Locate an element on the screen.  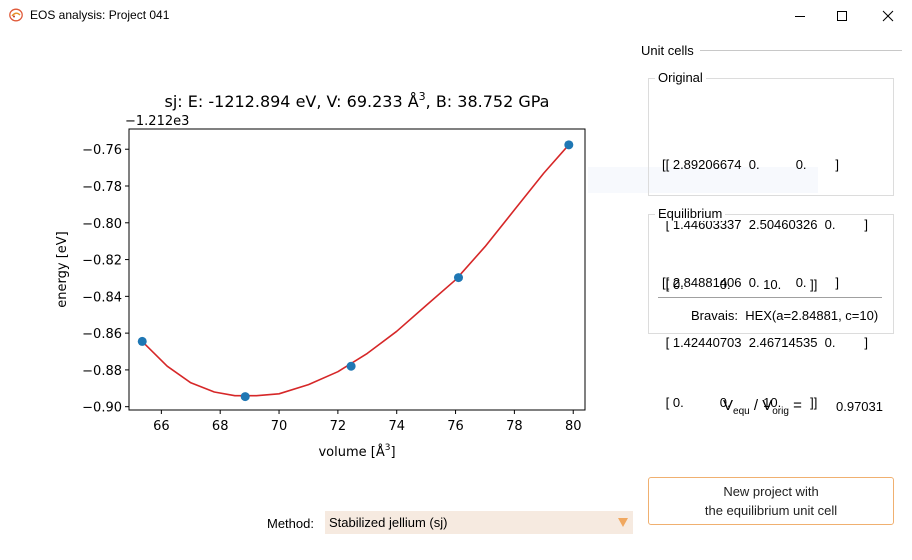
y-tick-label: −0.78 is located at coordinates (102, 187).